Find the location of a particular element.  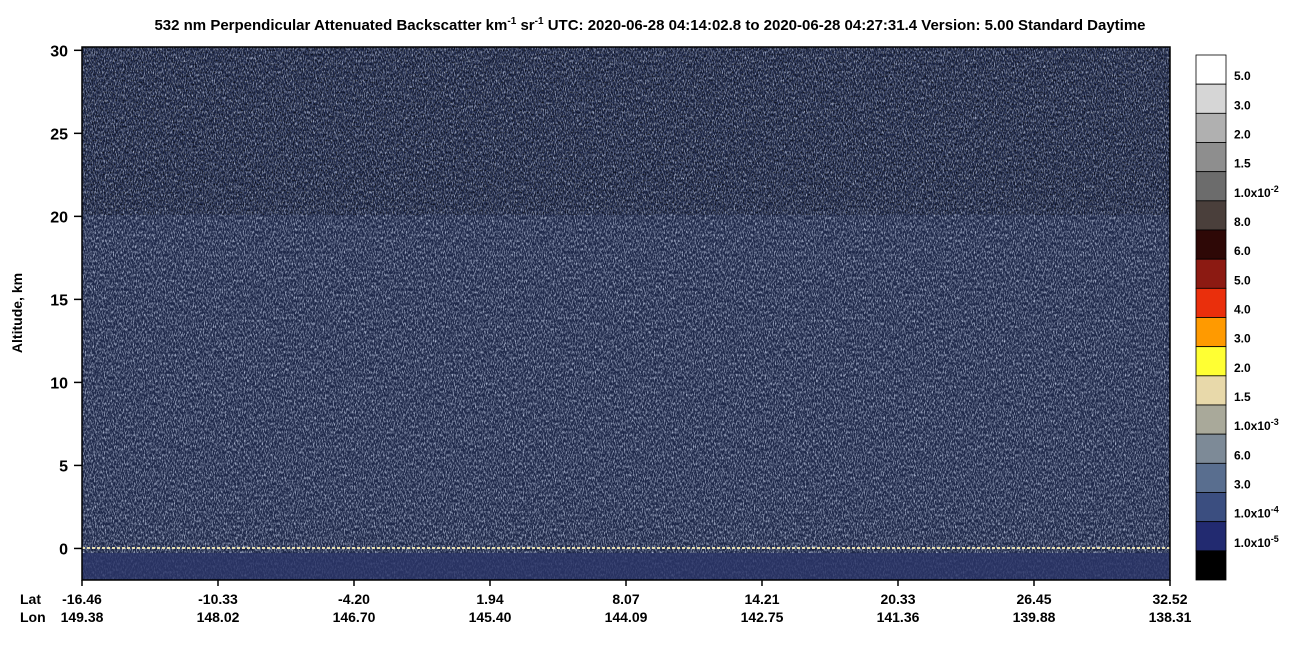

y-tick-label: 10 is located at coordinates (59, 383).